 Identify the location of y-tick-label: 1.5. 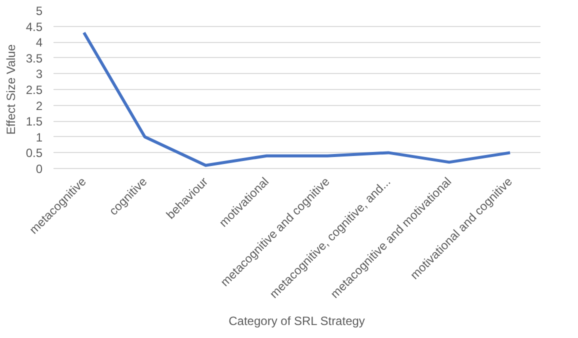
(34, 121).